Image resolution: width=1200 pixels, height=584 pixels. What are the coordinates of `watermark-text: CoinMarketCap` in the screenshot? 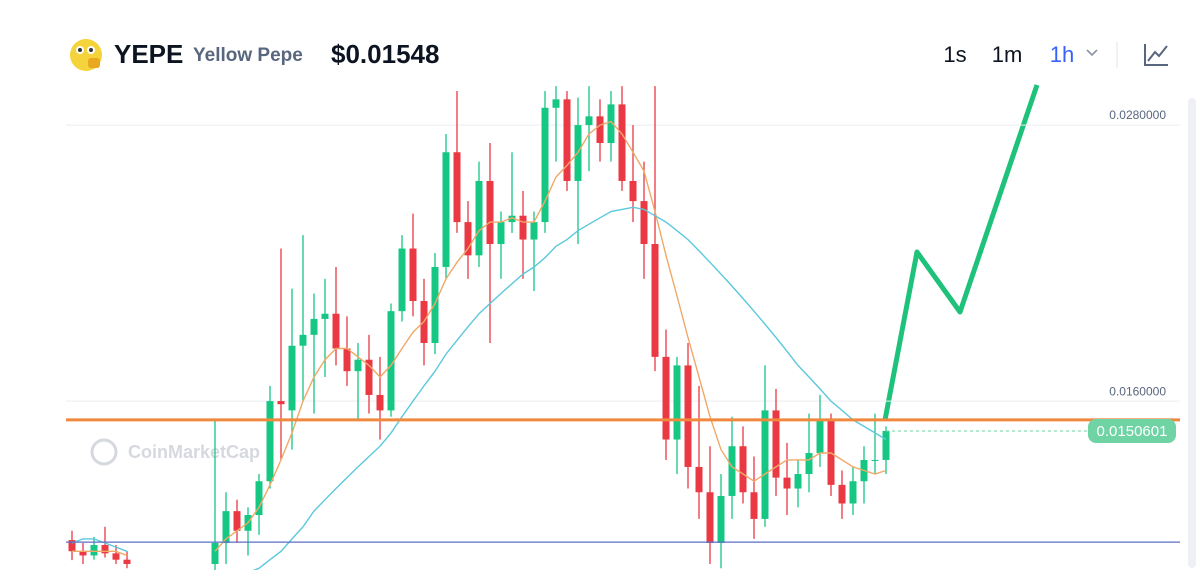 It's located at (194, 452).